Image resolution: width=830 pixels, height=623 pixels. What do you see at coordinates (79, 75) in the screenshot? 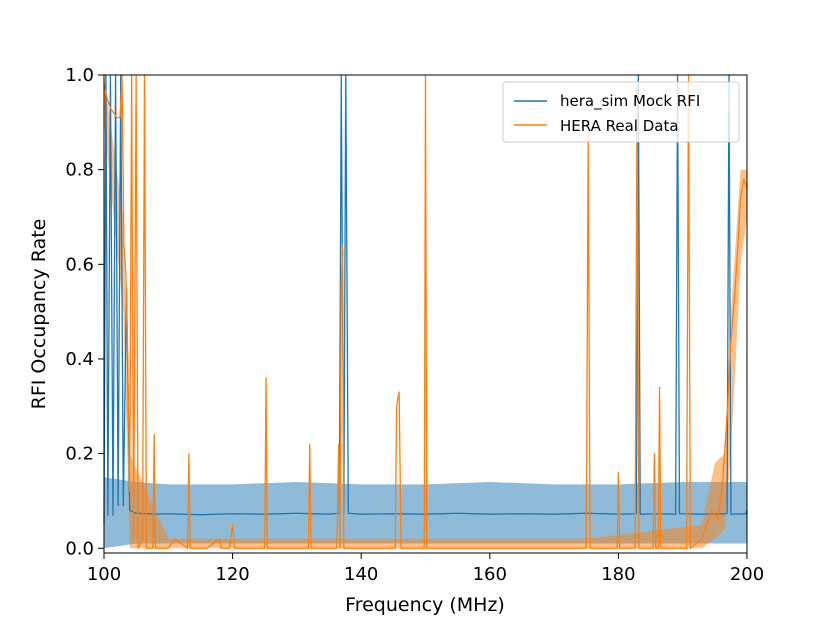
I see `y-tick-label: 1.0` at bounding box center [79, 75].